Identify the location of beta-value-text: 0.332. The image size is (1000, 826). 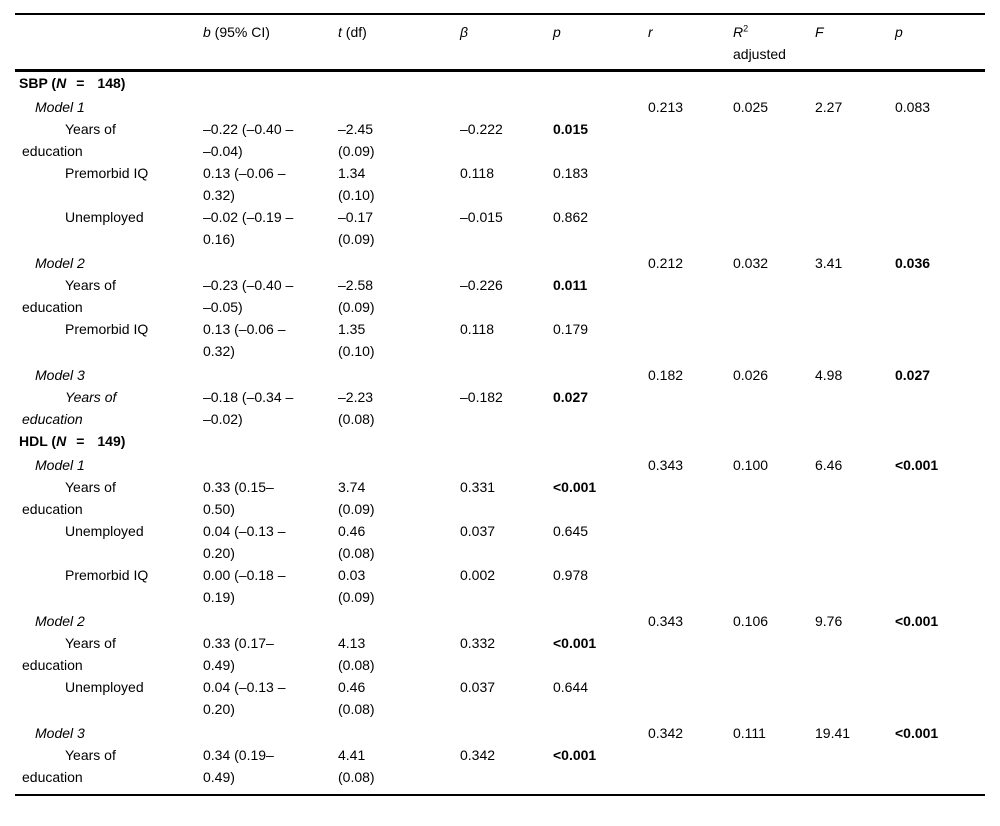
(478, 643).